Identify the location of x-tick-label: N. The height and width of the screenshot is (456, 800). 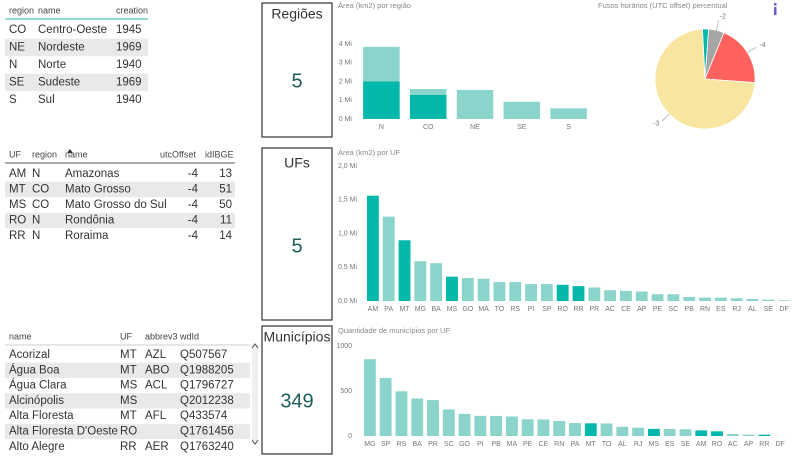
(381, 127).